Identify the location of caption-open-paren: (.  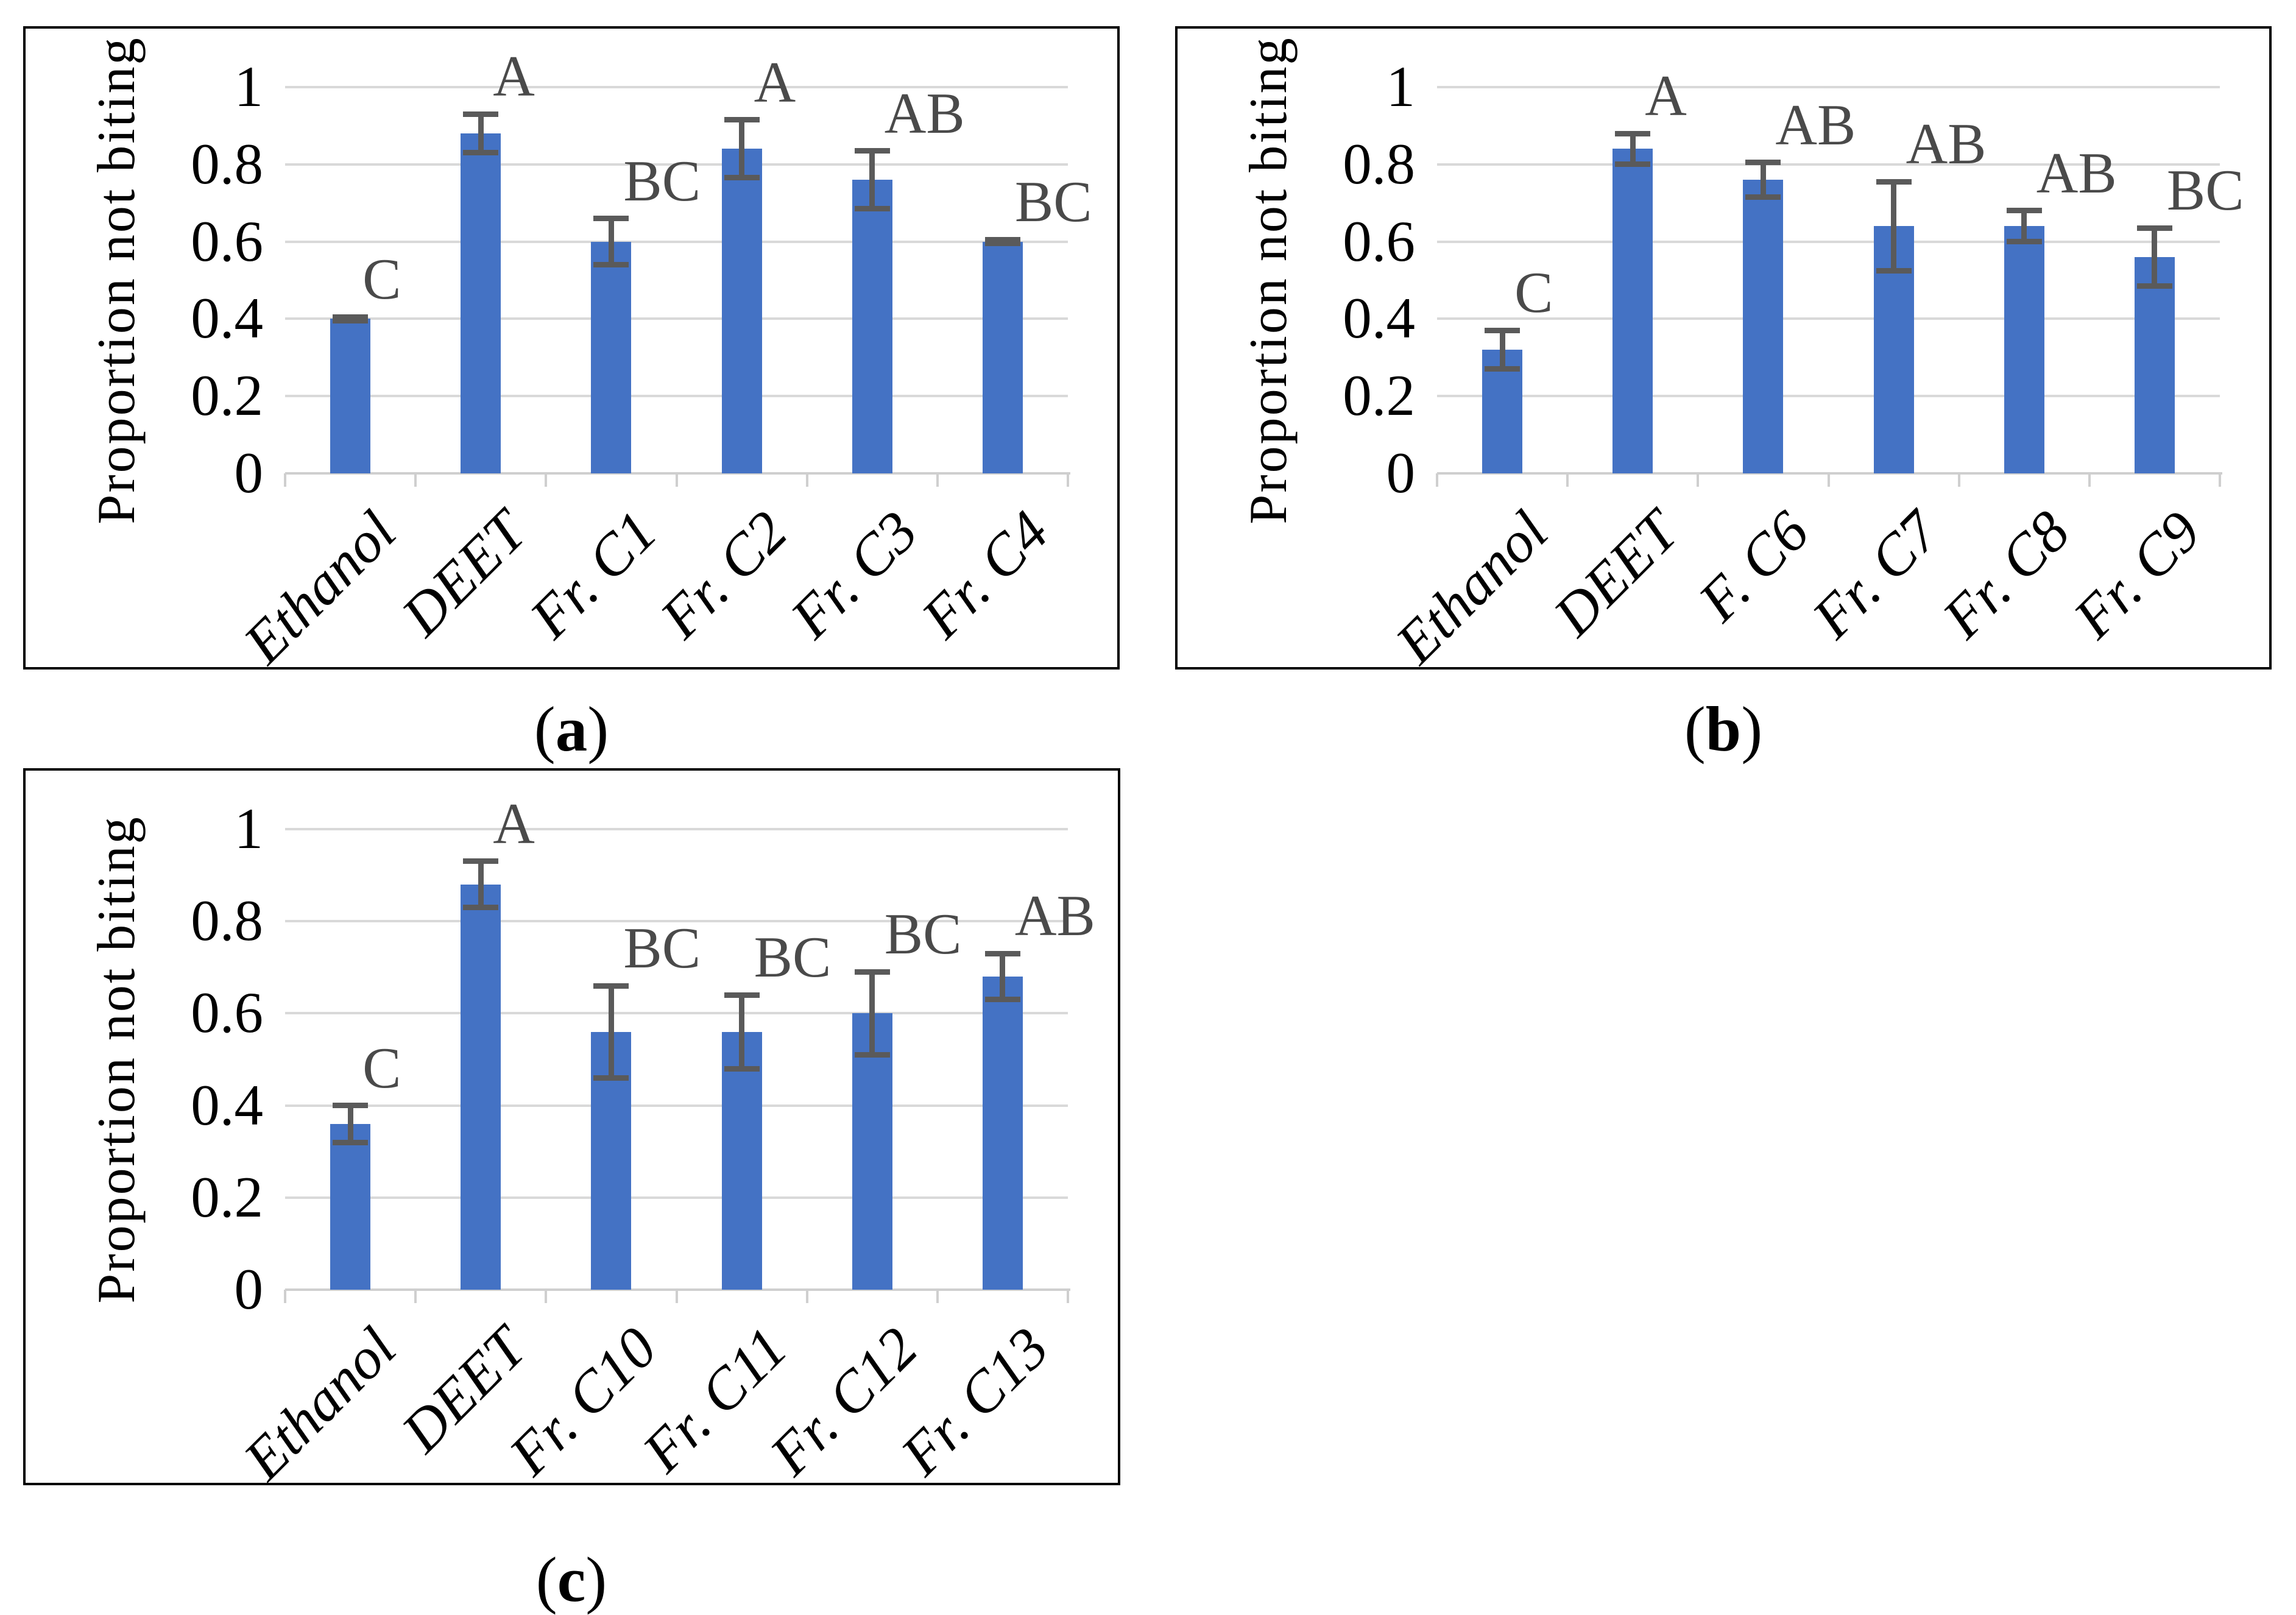
(545, 729).